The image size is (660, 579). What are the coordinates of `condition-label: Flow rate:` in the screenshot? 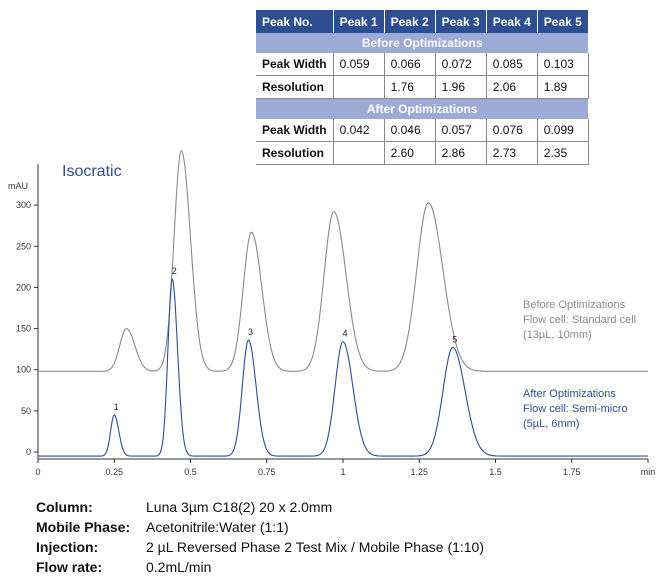 It's located at (69, 567).